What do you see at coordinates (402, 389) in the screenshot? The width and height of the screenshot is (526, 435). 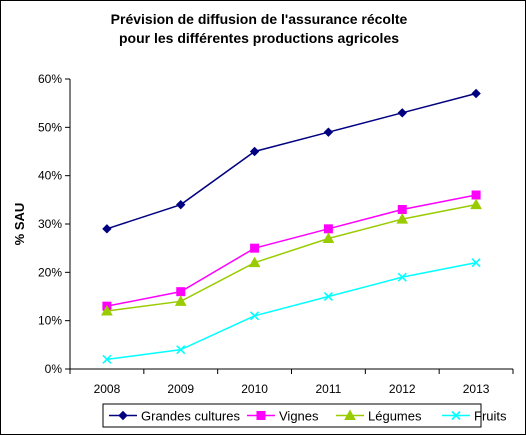 I see `x-tick-label: 2012` at bounding box center [402, 389].